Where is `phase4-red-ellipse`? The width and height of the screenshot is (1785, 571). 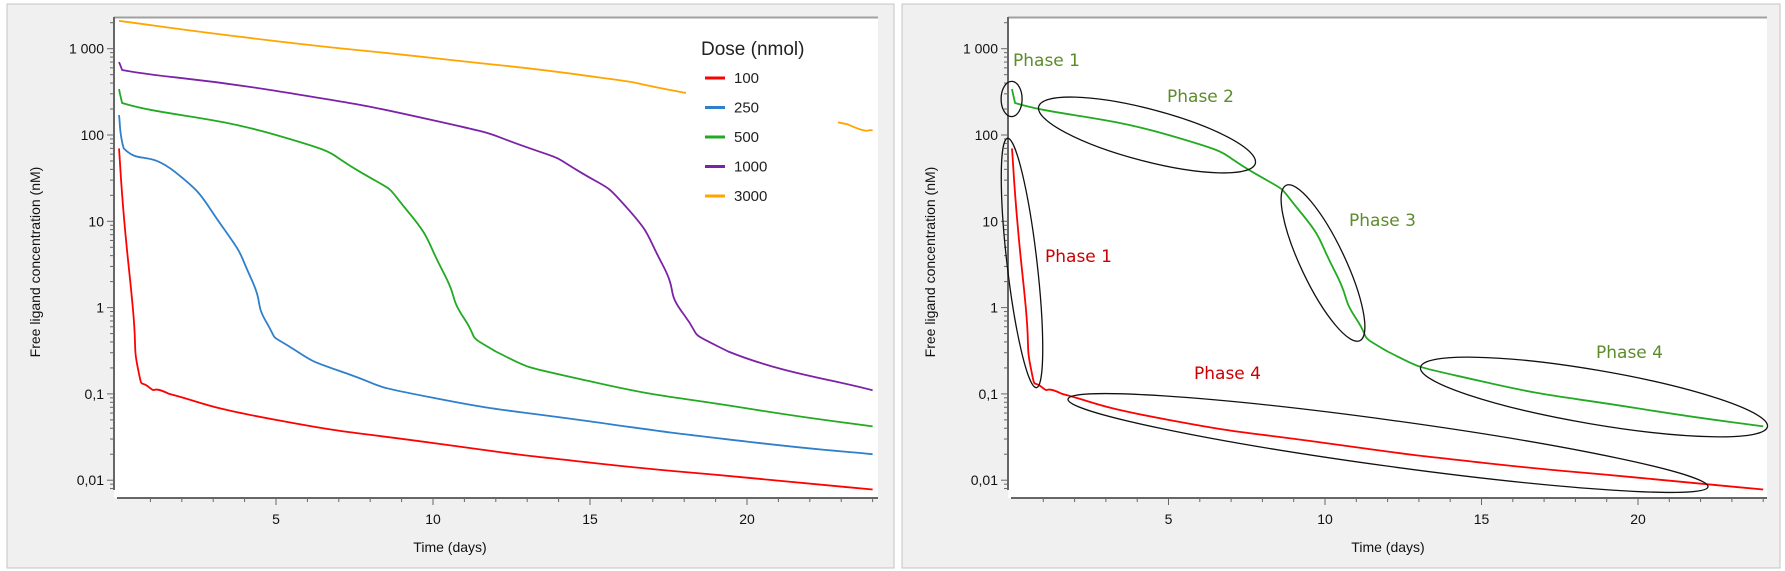 phase4-red-ellipse is located at coordinates (1388, 443).